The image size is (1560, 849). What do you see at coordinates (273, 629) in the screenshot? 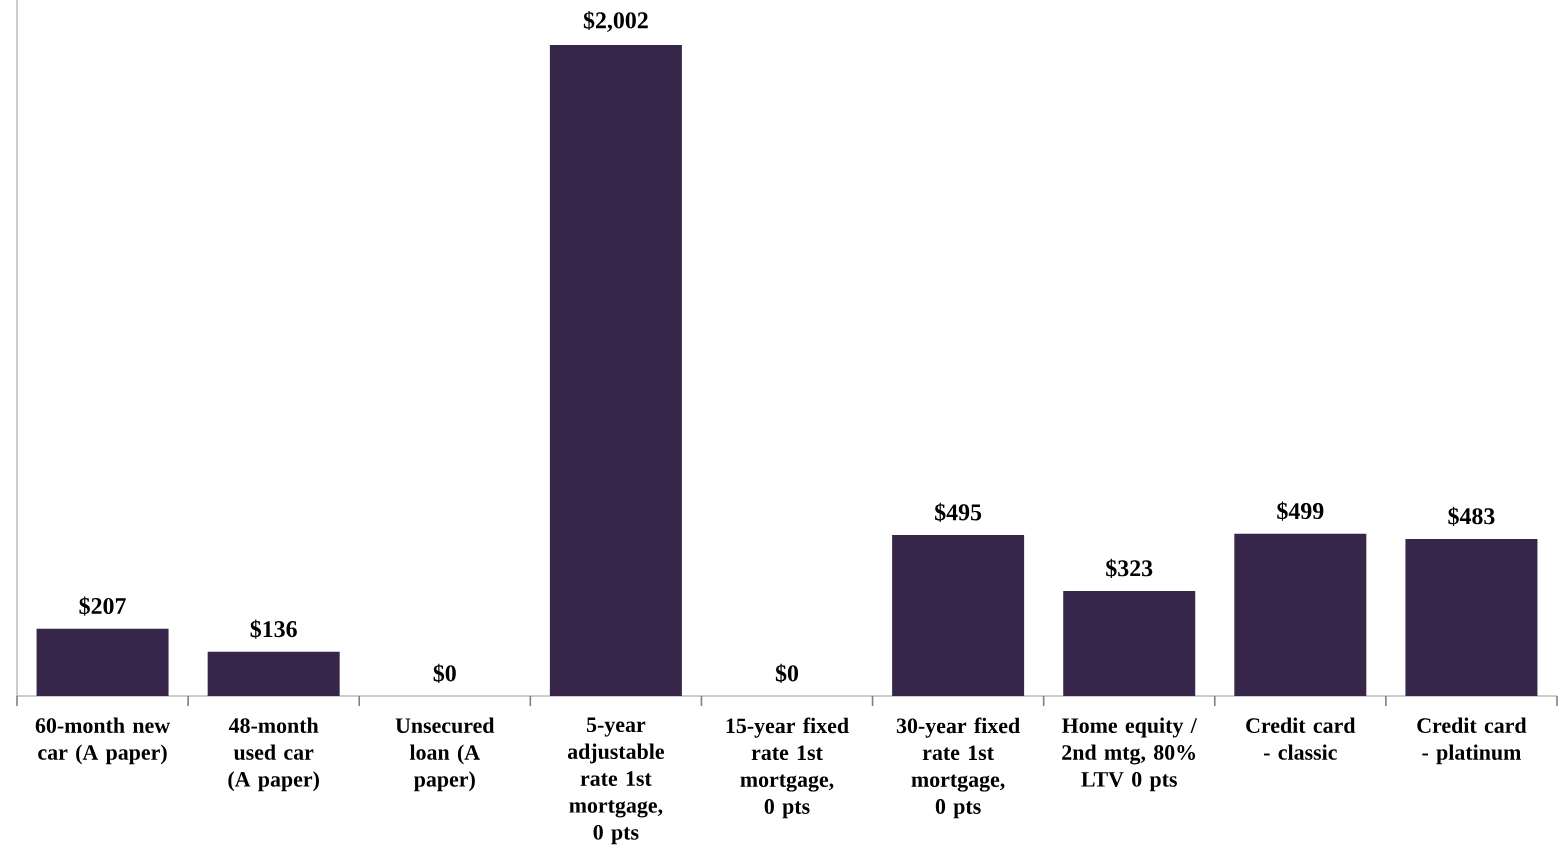
I see `data-label: $136` at bounding box center [273, 629].